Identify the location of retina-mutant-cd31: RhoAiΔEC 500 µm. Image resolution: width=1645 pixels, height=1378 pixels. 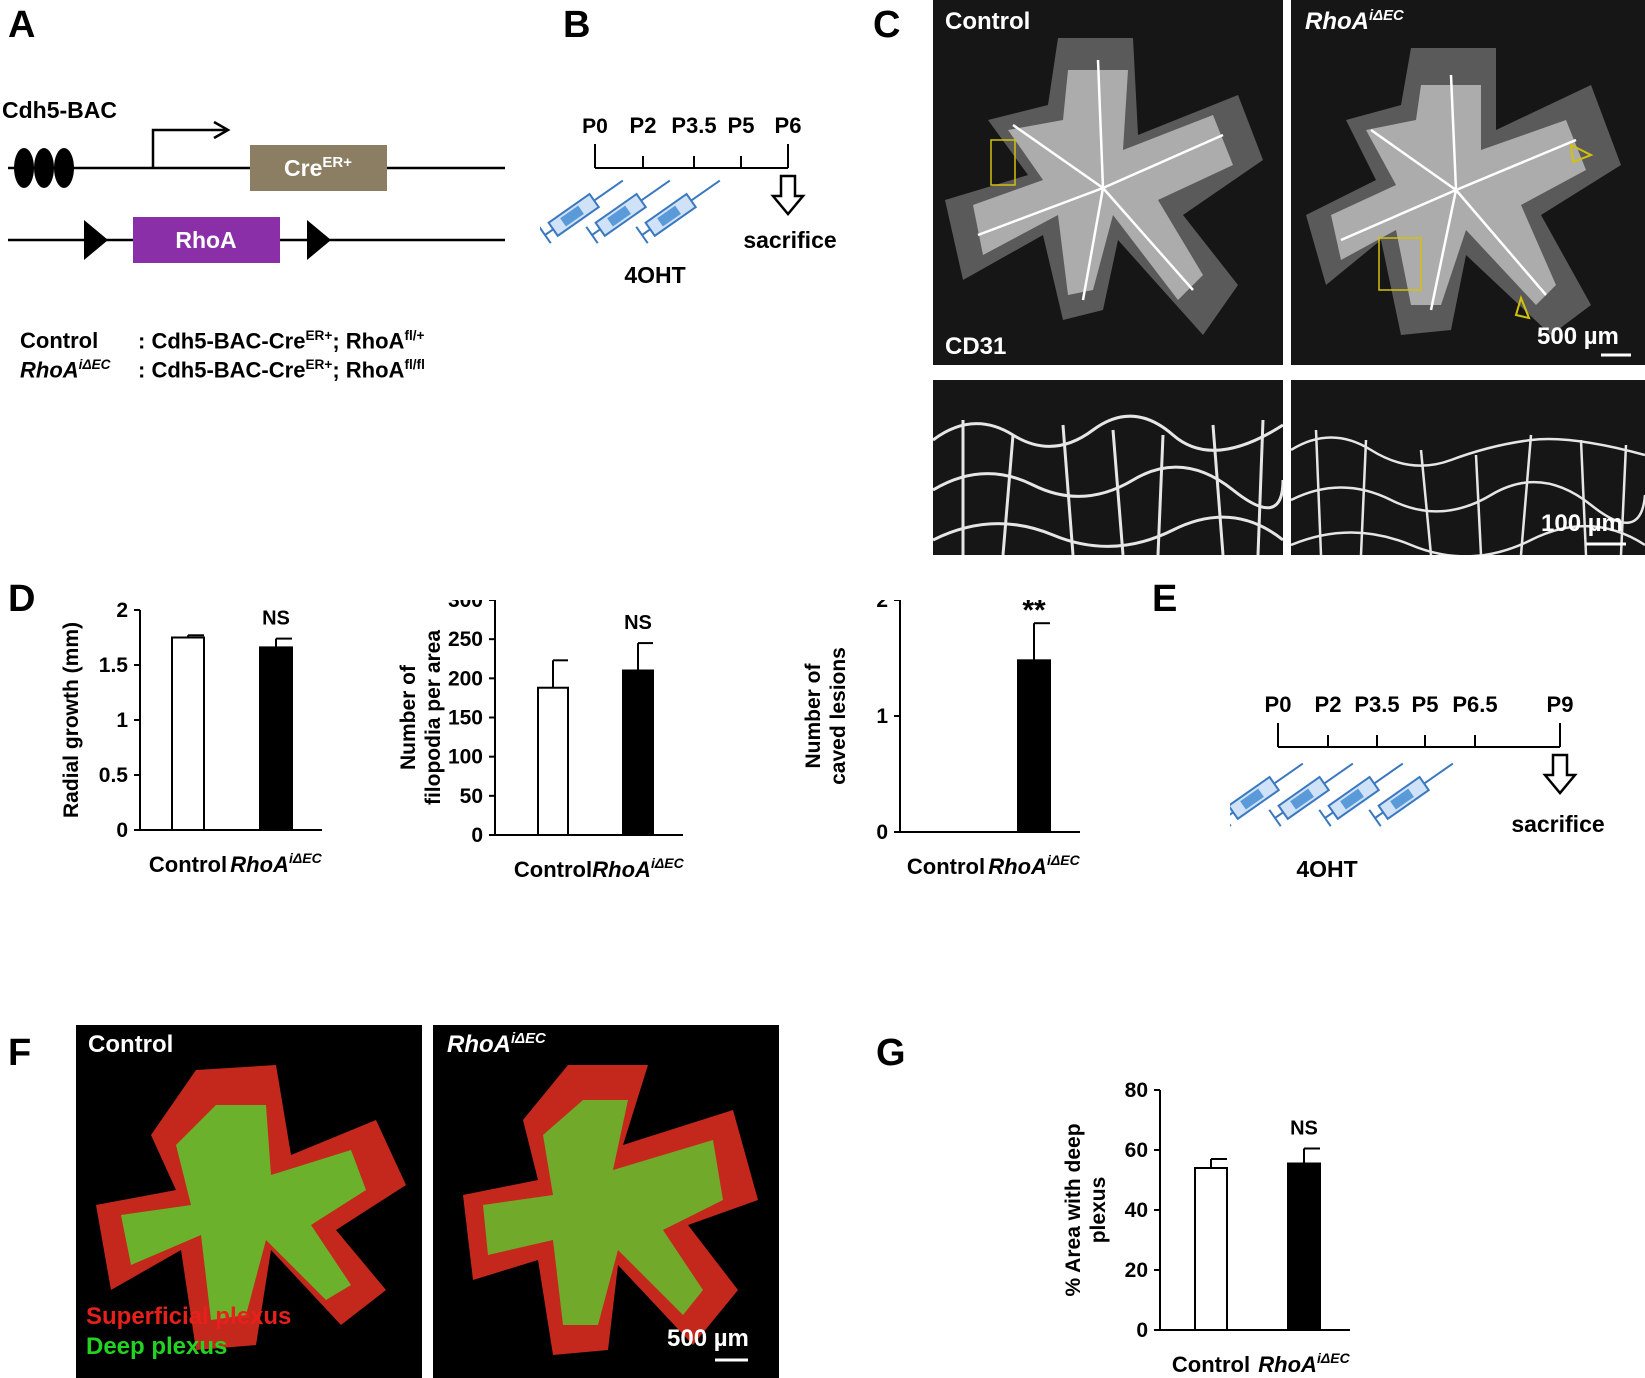
(1468, 182).